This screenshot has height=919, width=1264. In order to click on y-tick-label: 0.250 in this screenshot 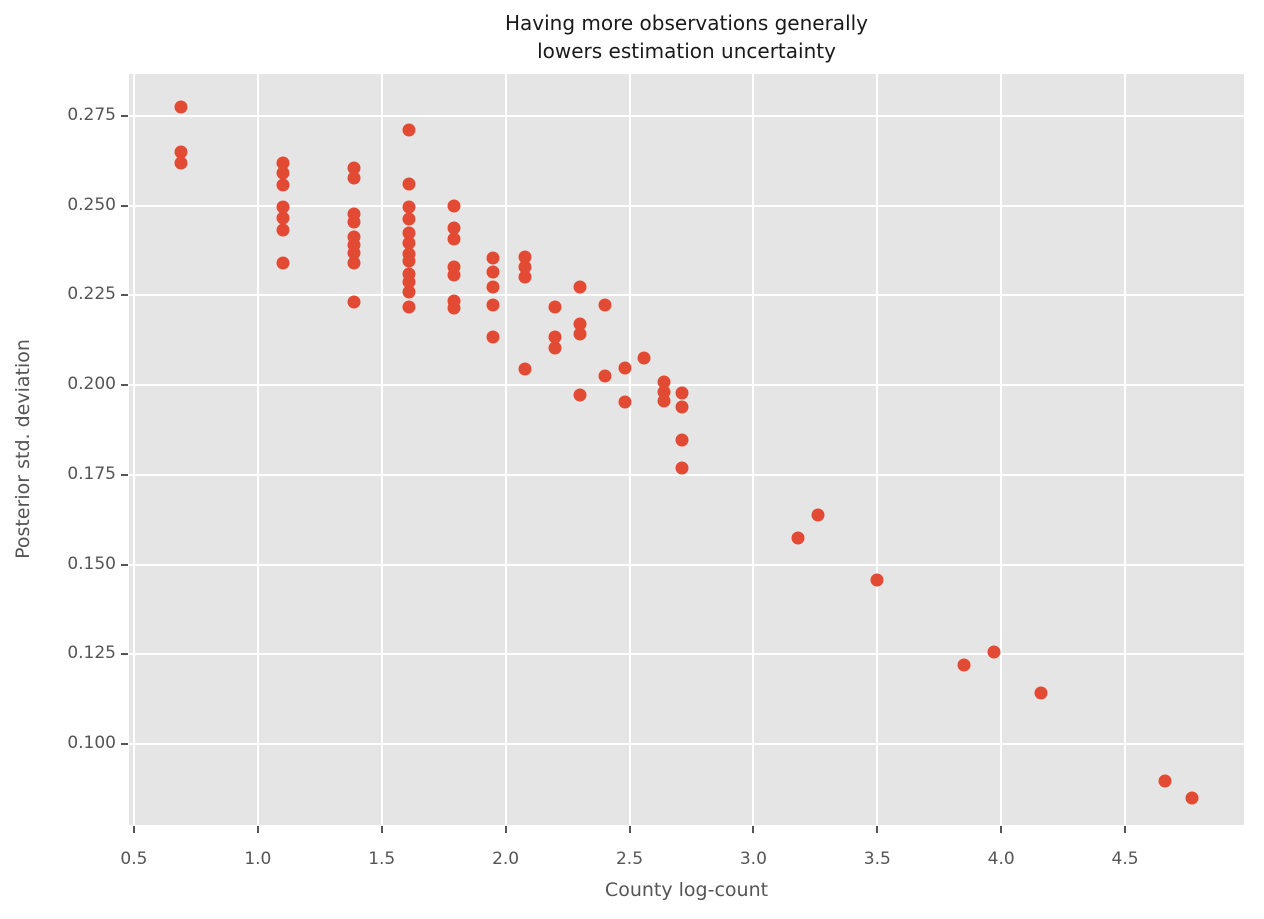, I will do `click(91, 204)`.